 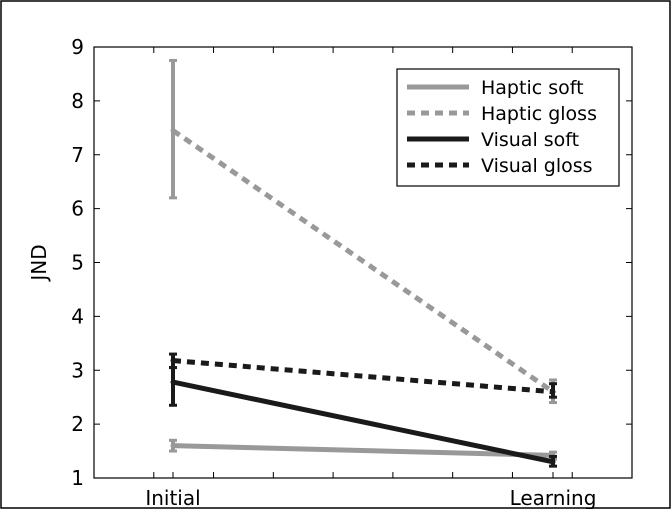 What do you see at coordinates (553, 497) in the screenshot?
I see `x-tick-label-learning: Learning` at bounding box center [553, 497].